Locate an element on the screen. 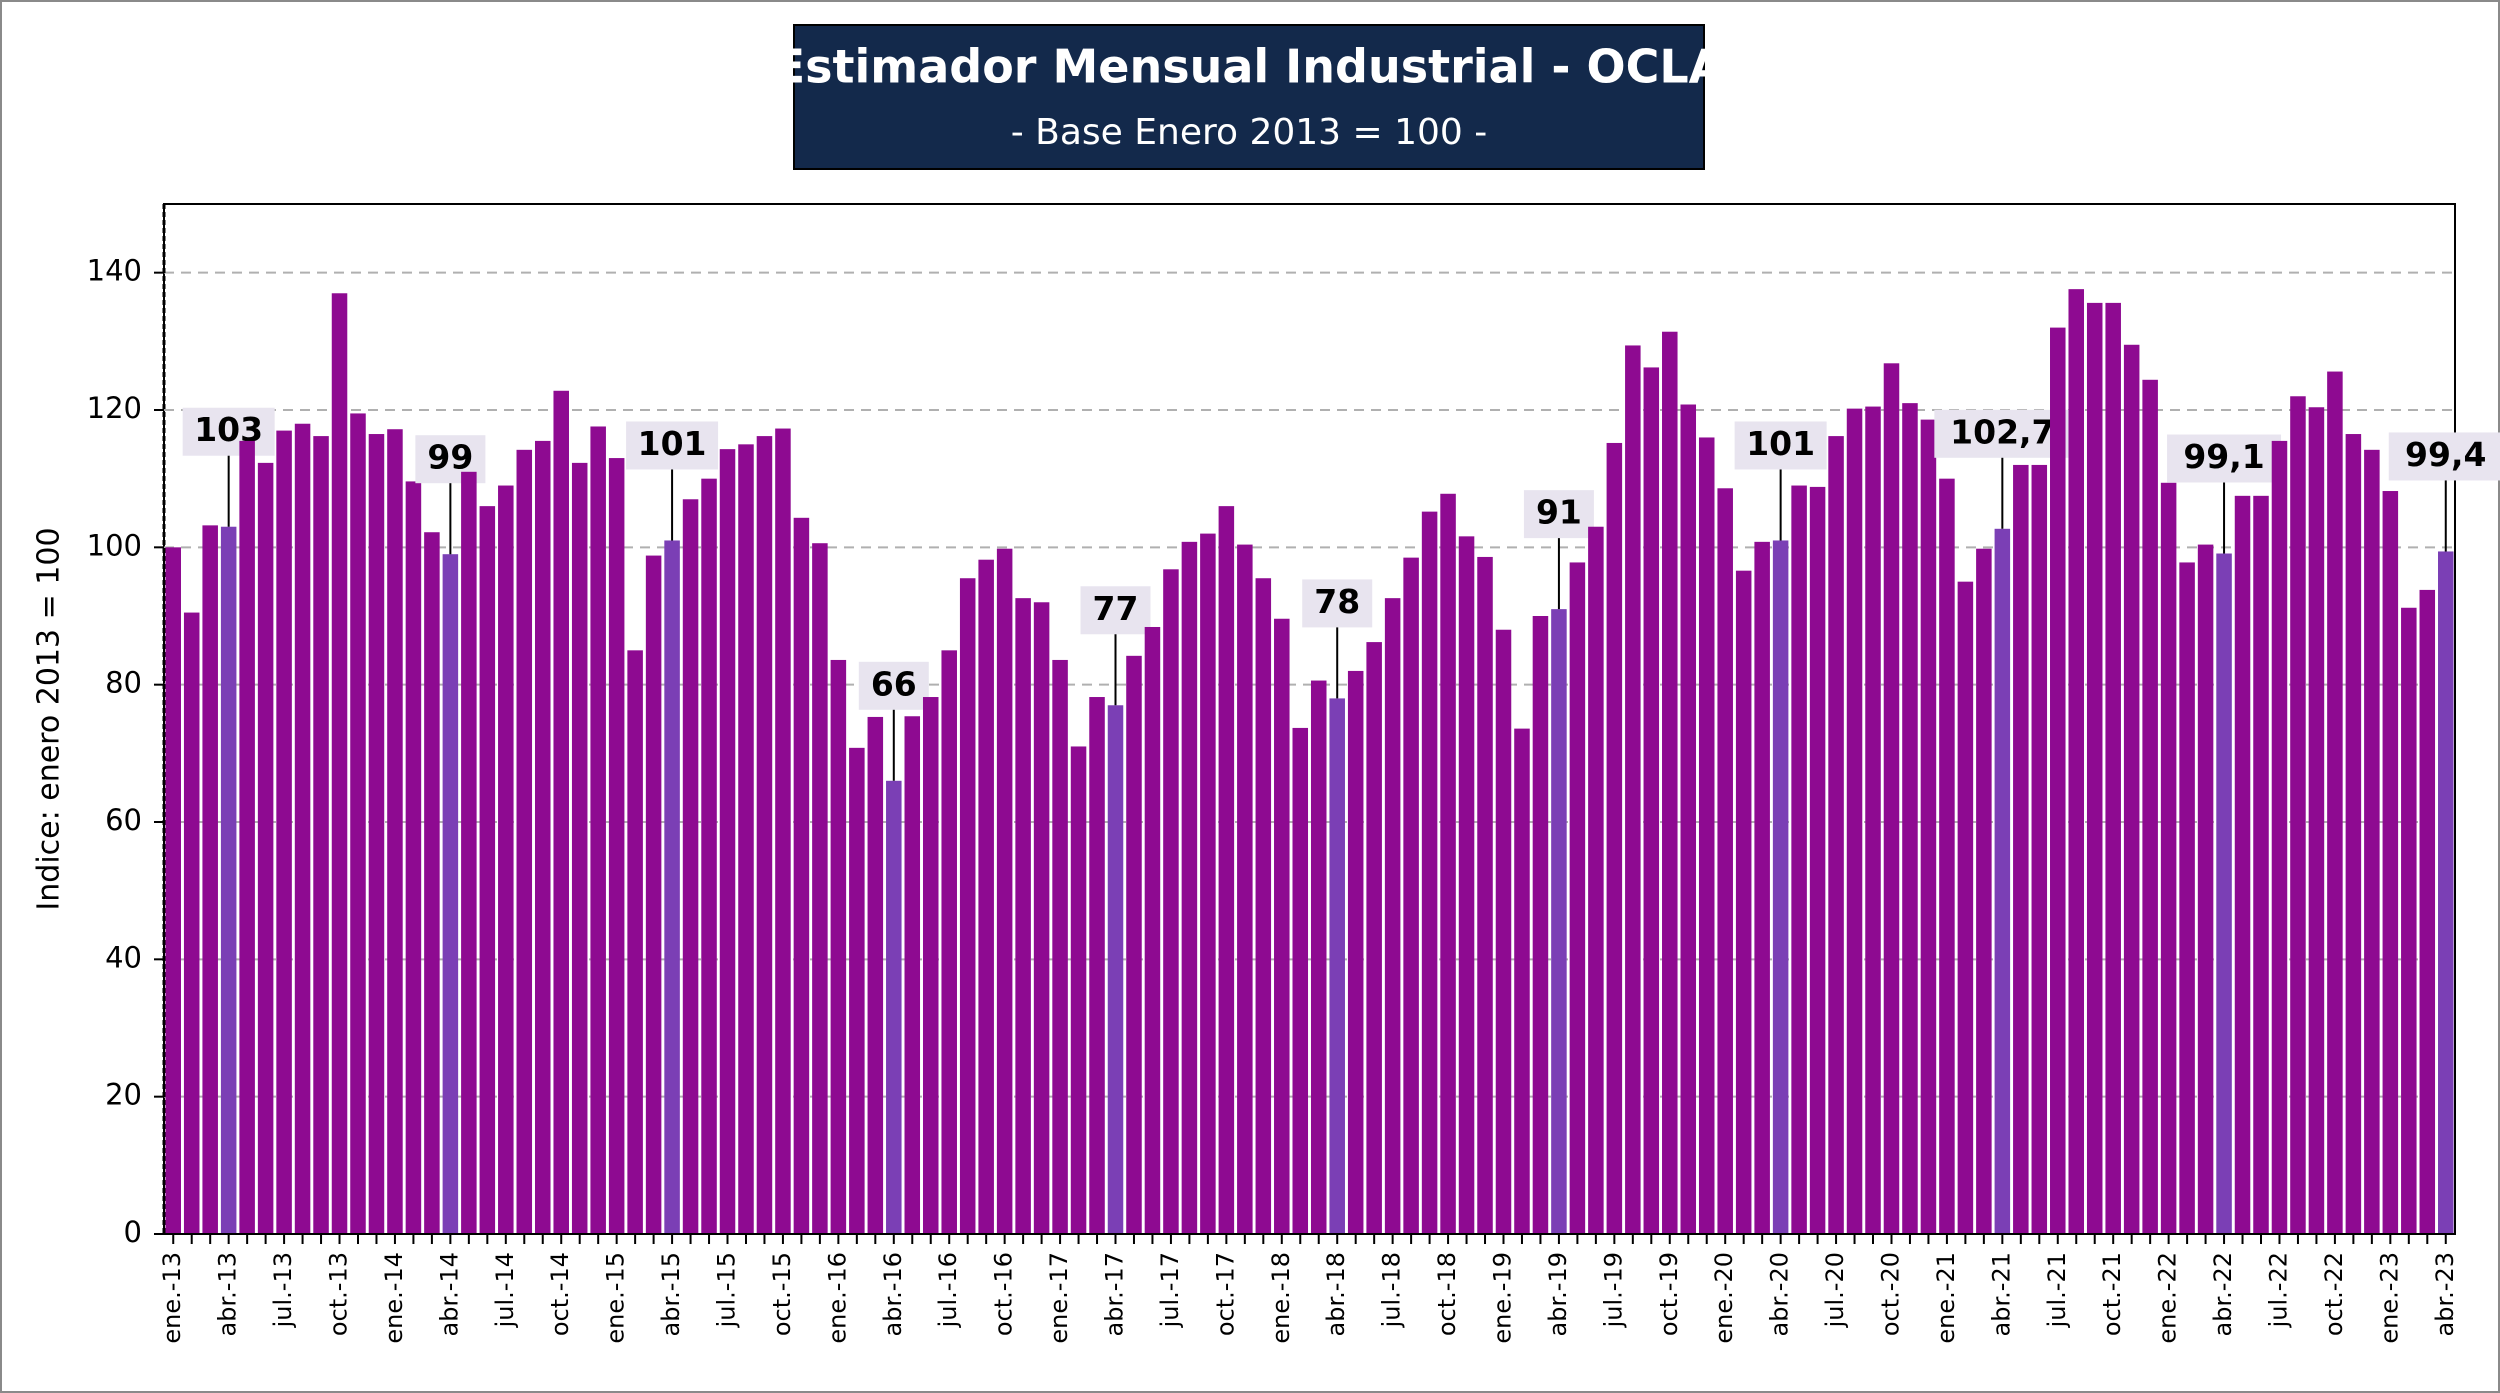  x-tick-label: abr.-21 is located at coordinates (2001, 1294).